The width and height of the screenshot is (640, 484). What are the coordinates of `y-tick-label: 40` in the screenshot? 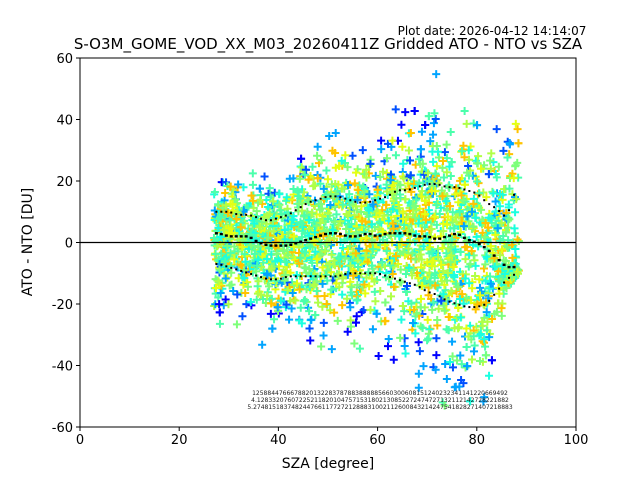 It's located at (64, 121).